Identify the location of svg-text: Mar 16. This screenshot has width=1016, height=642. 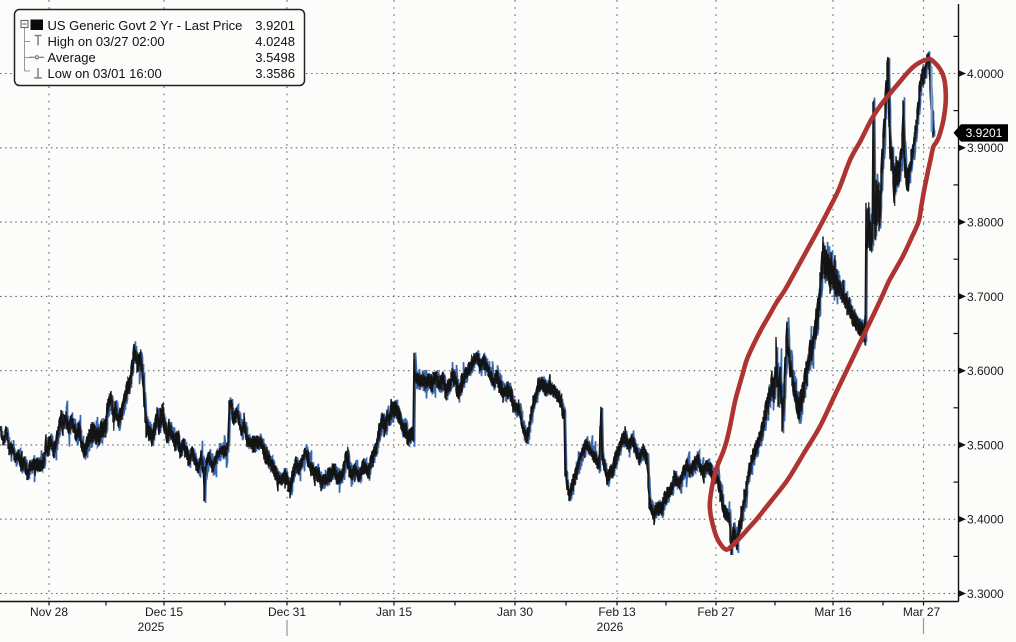
(833, 612).